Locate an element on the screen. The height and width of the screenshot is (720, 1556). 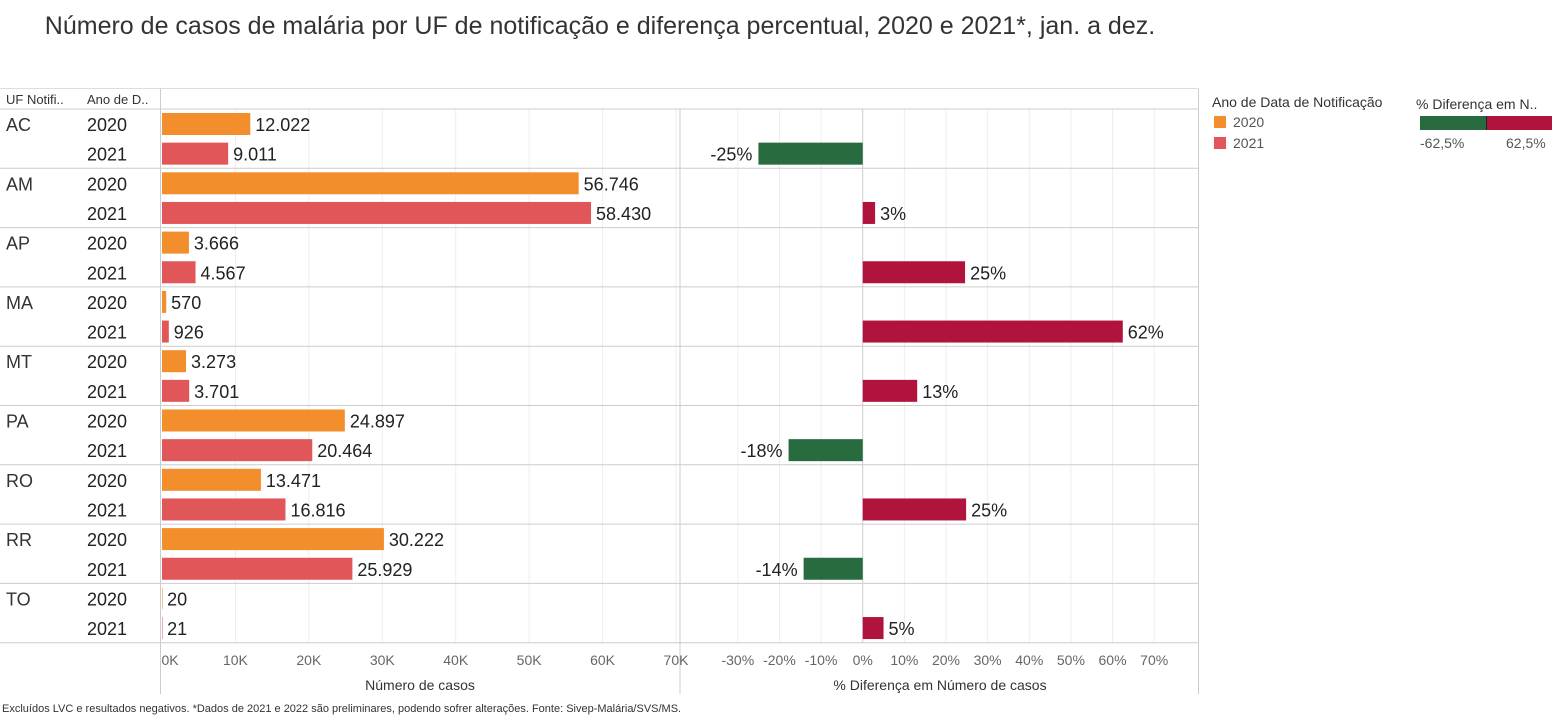
tick-label-cases: 0K is located at coordinates (171, 660).